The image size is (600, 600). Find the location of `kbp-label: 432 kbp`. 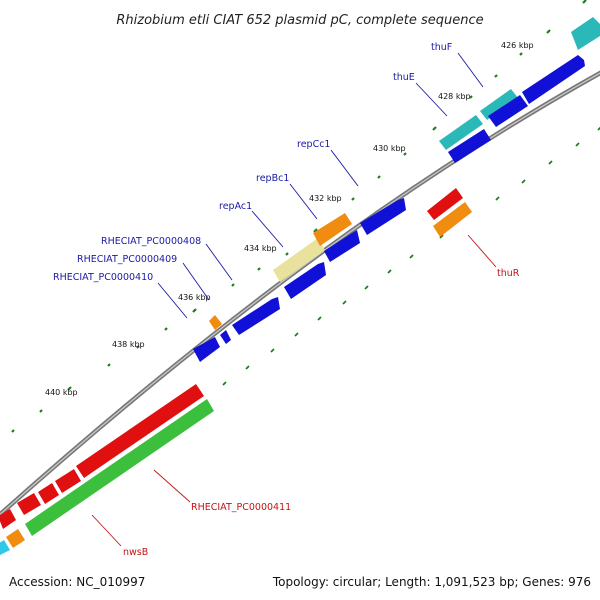

kbp-label: 432 kbp is located at coordinates (325, 198).